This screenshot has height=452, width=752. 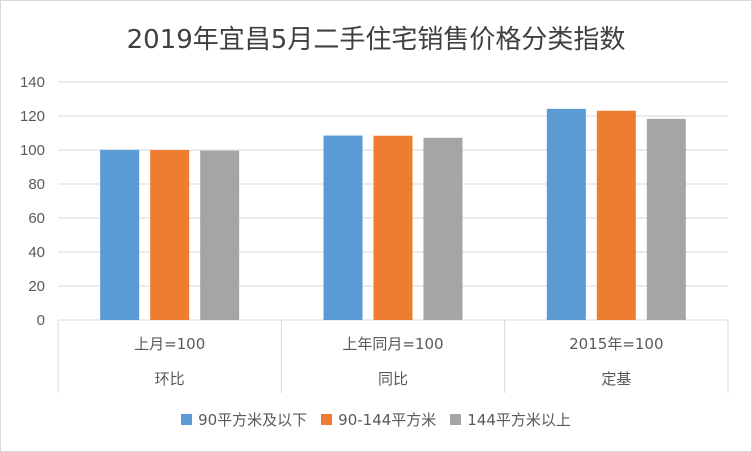 I want to click on legend-label: 90平方米及以下, so click(x=253, y=420).